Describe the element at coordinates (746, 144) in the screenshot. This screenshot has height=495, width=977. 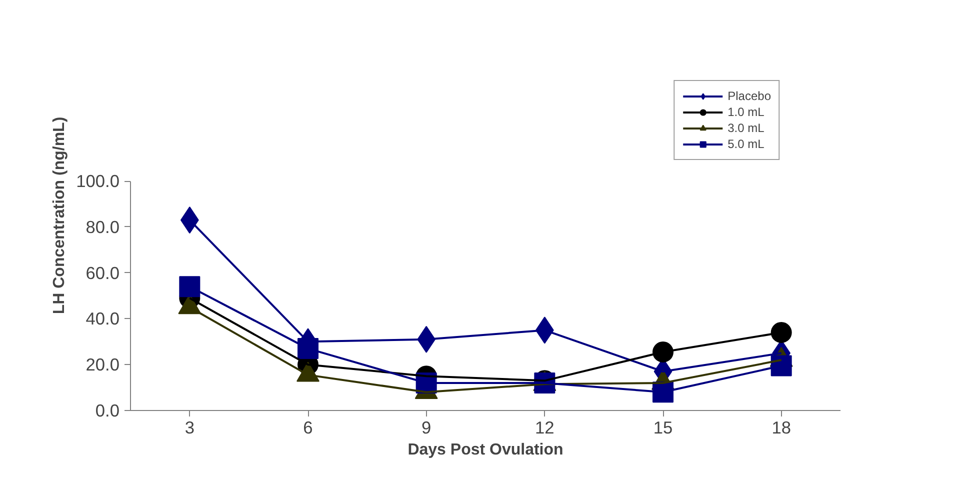
I see `legend-label: 5.0 mL` at that location.